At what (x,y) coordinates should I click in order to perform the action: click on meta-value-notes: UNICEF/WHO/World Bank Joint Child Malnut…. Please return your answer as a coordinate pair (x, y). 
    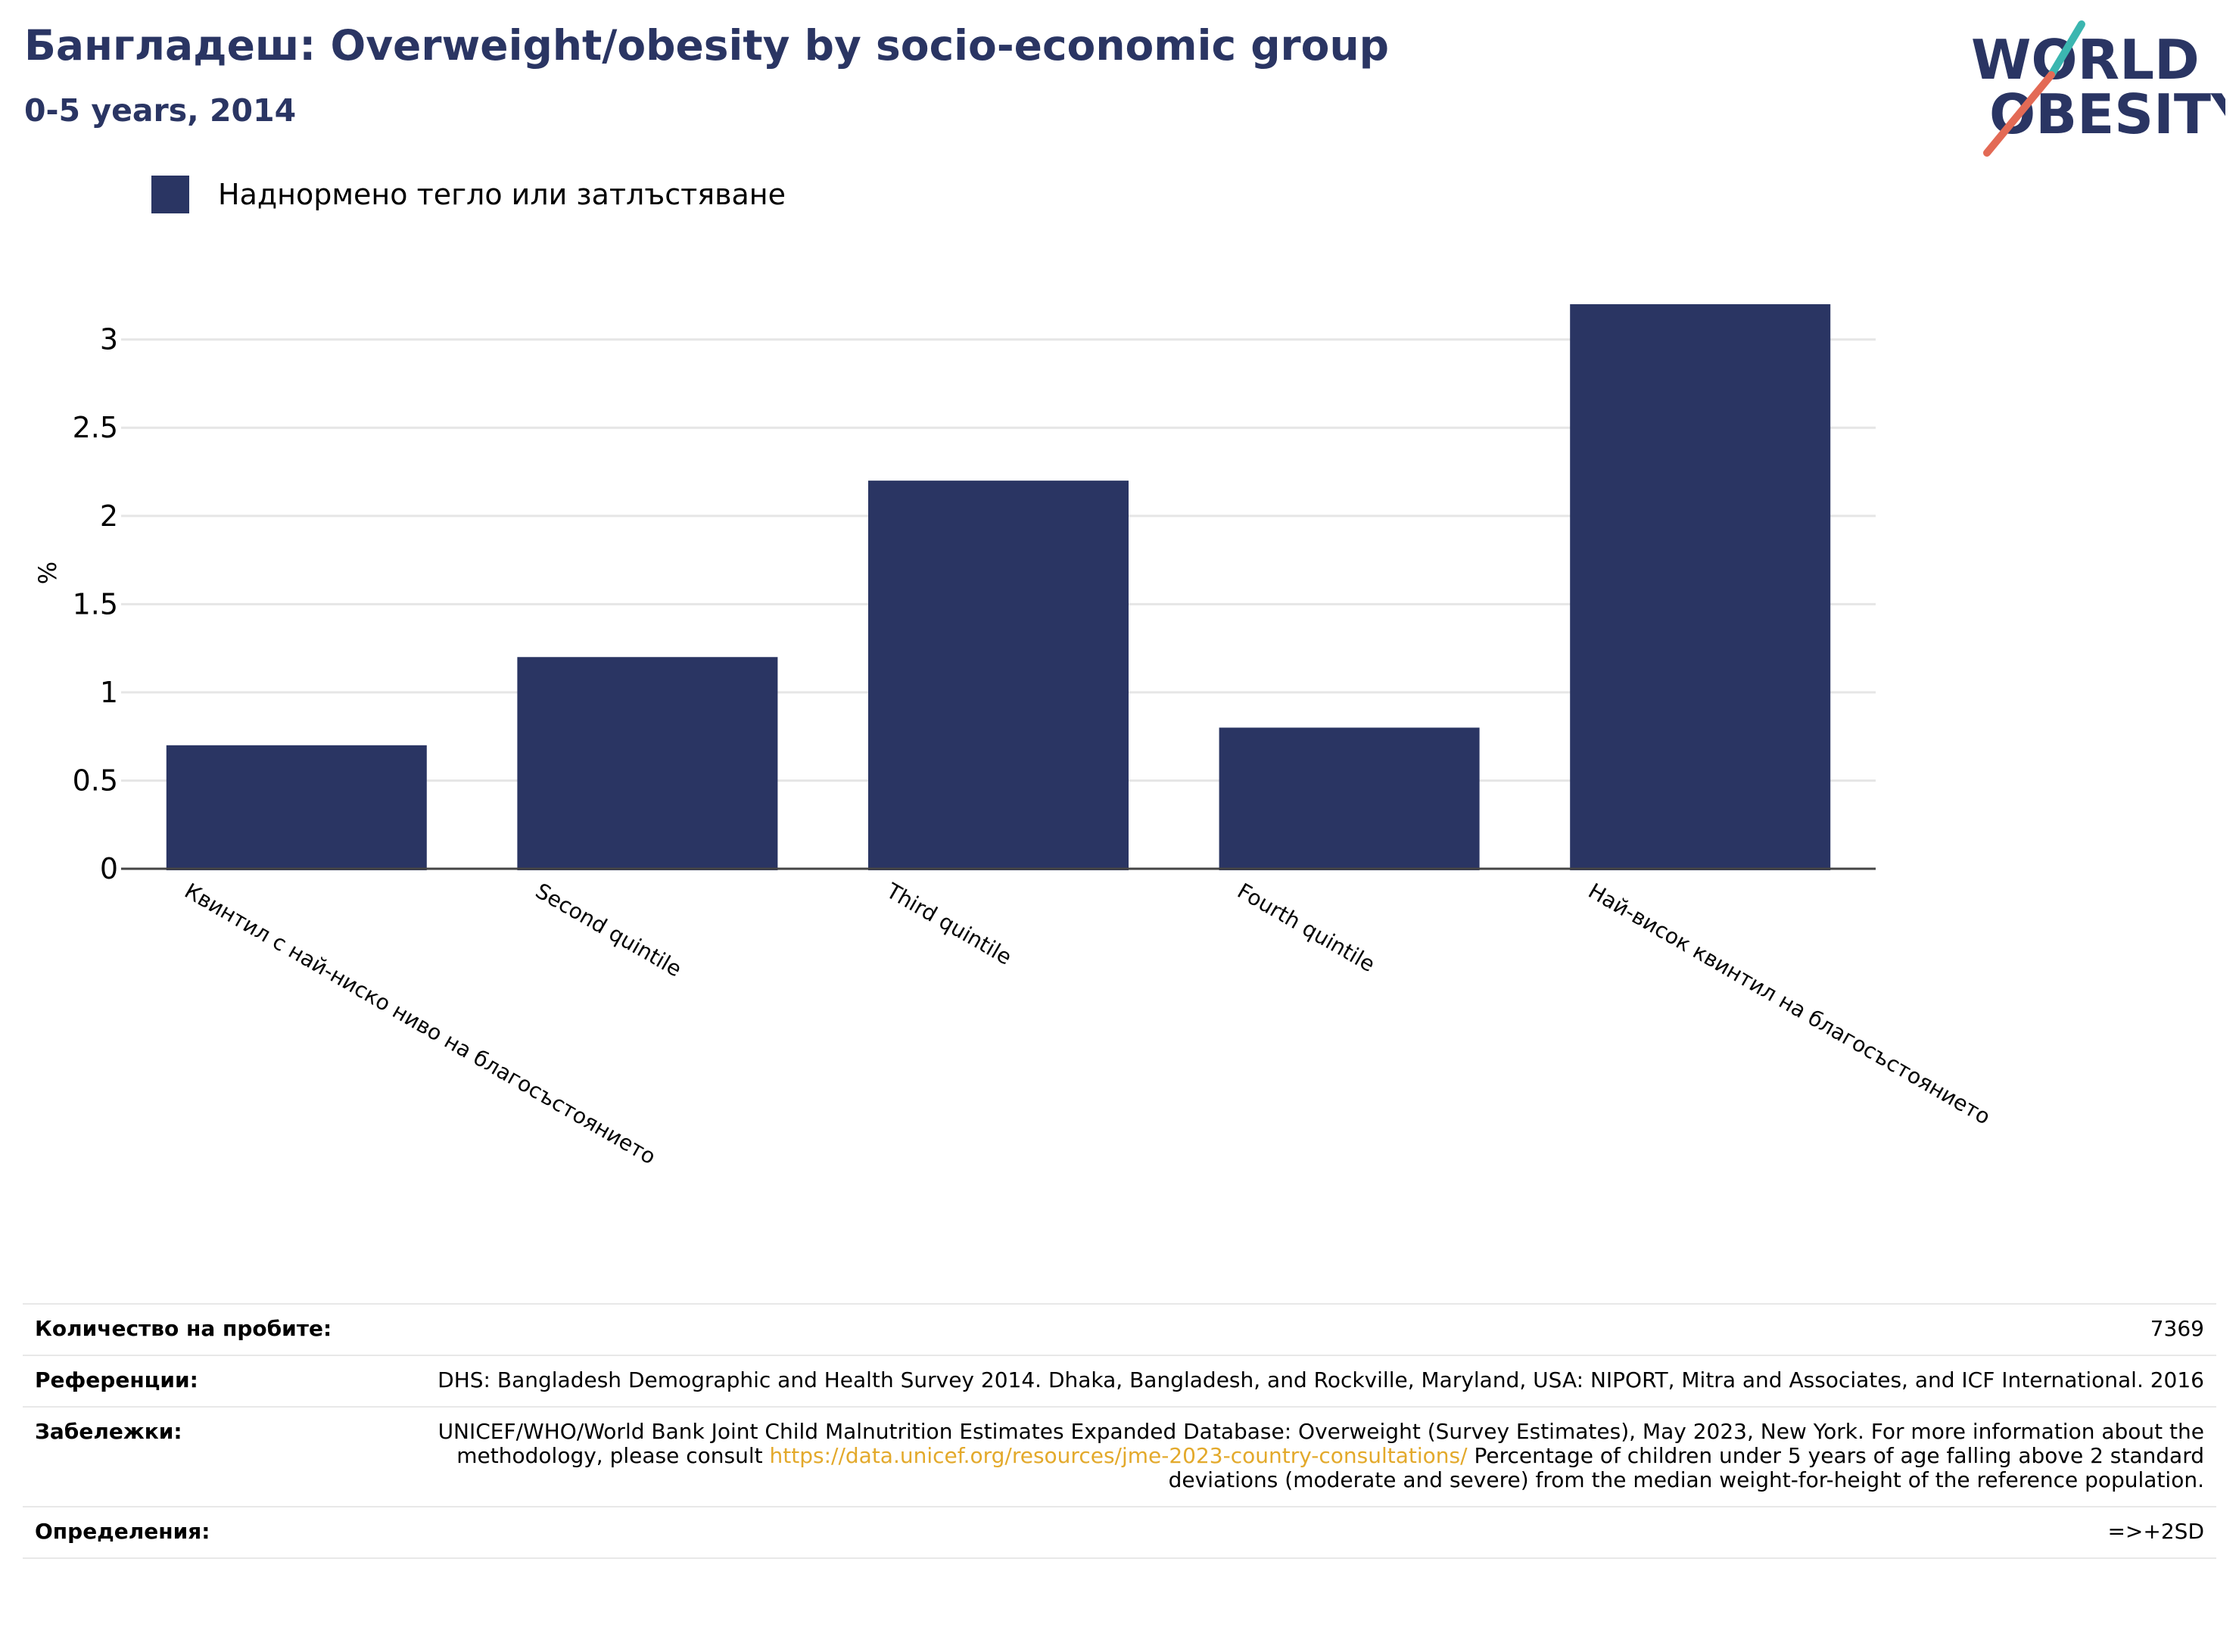
    Looking at the image, I should click on (1321, 1457).